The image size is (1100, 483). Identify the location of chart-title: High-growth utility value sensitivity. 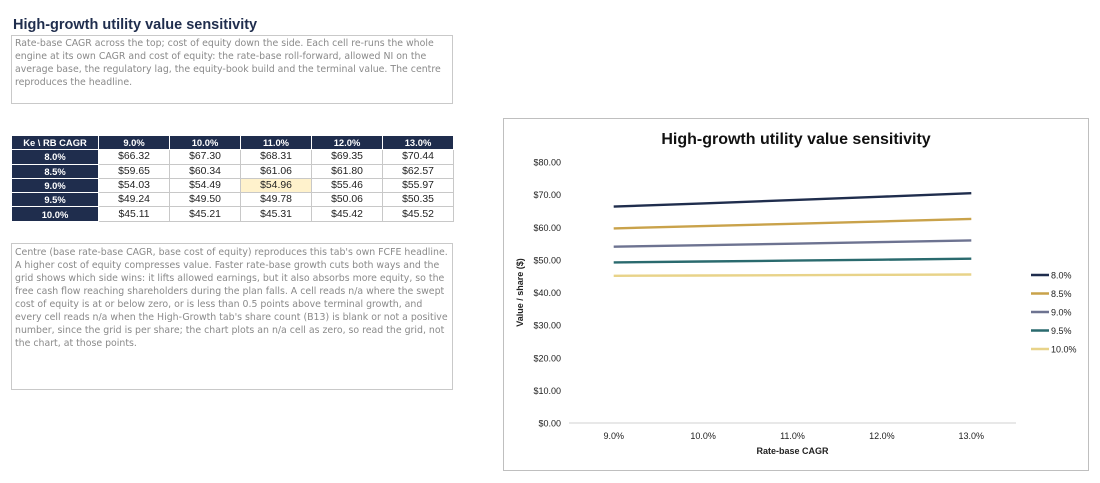
(795, 139).